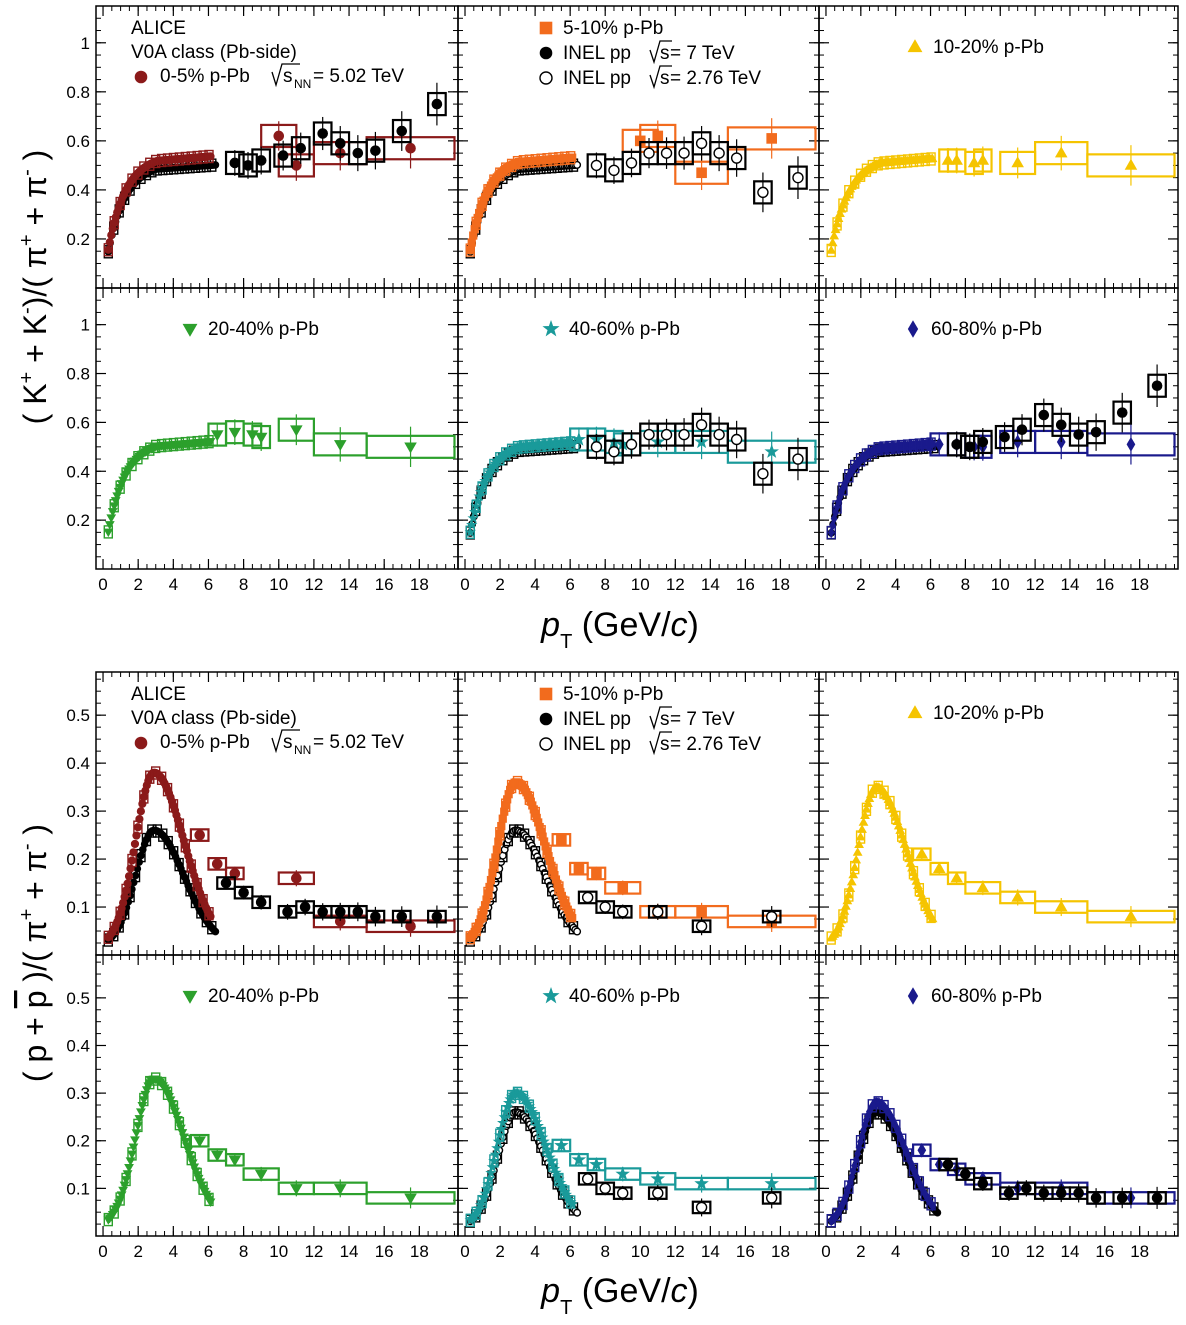  I want to click on legend-snn: s, so click(288, 76).